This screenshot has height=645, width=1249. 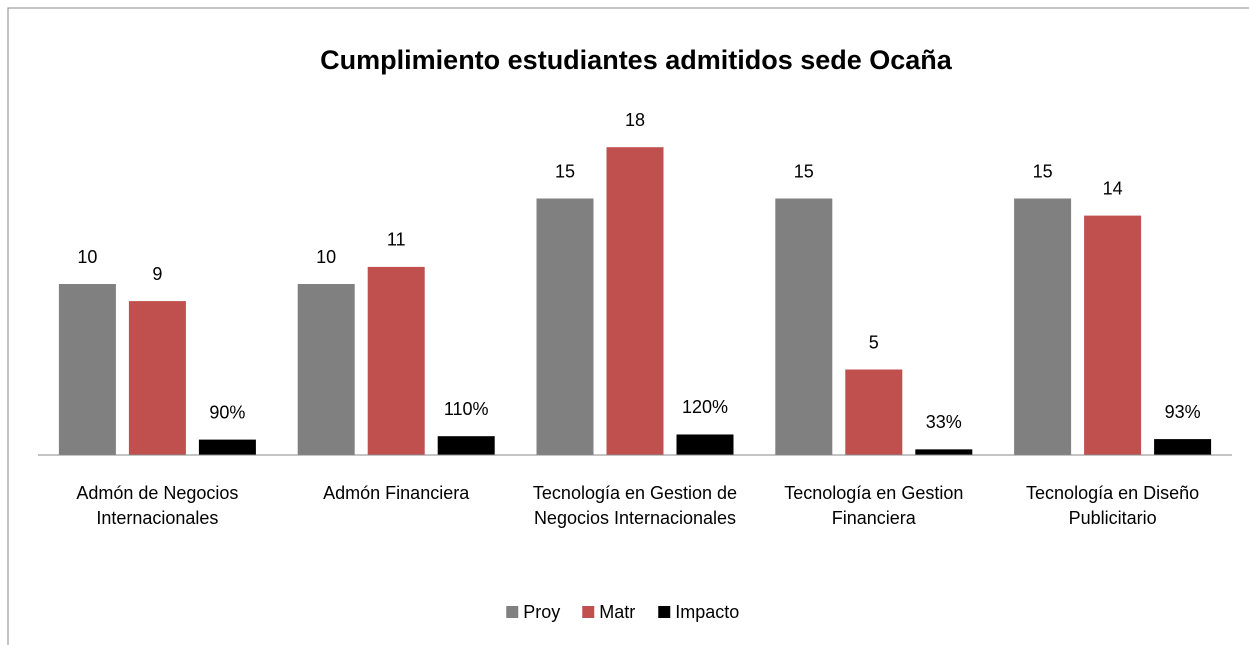 I want to click on x-tick-label: Tecnología en Diseño Publicitario, so click(x=1113, y=505).